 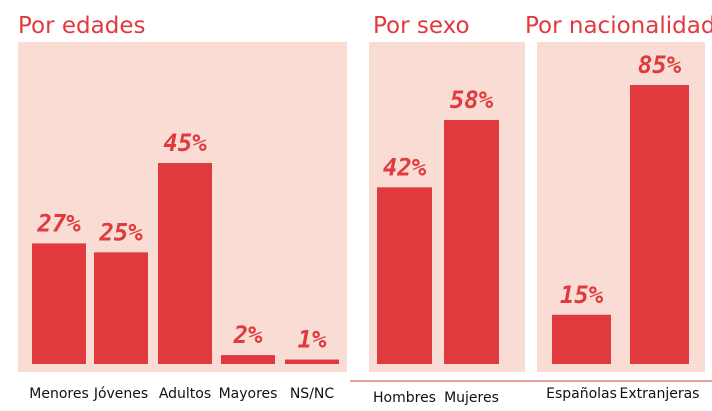 What do you see at coordinates (120, 232) in the screenshot?
I see `value-label: 25%` at bounding box center [120, 232].